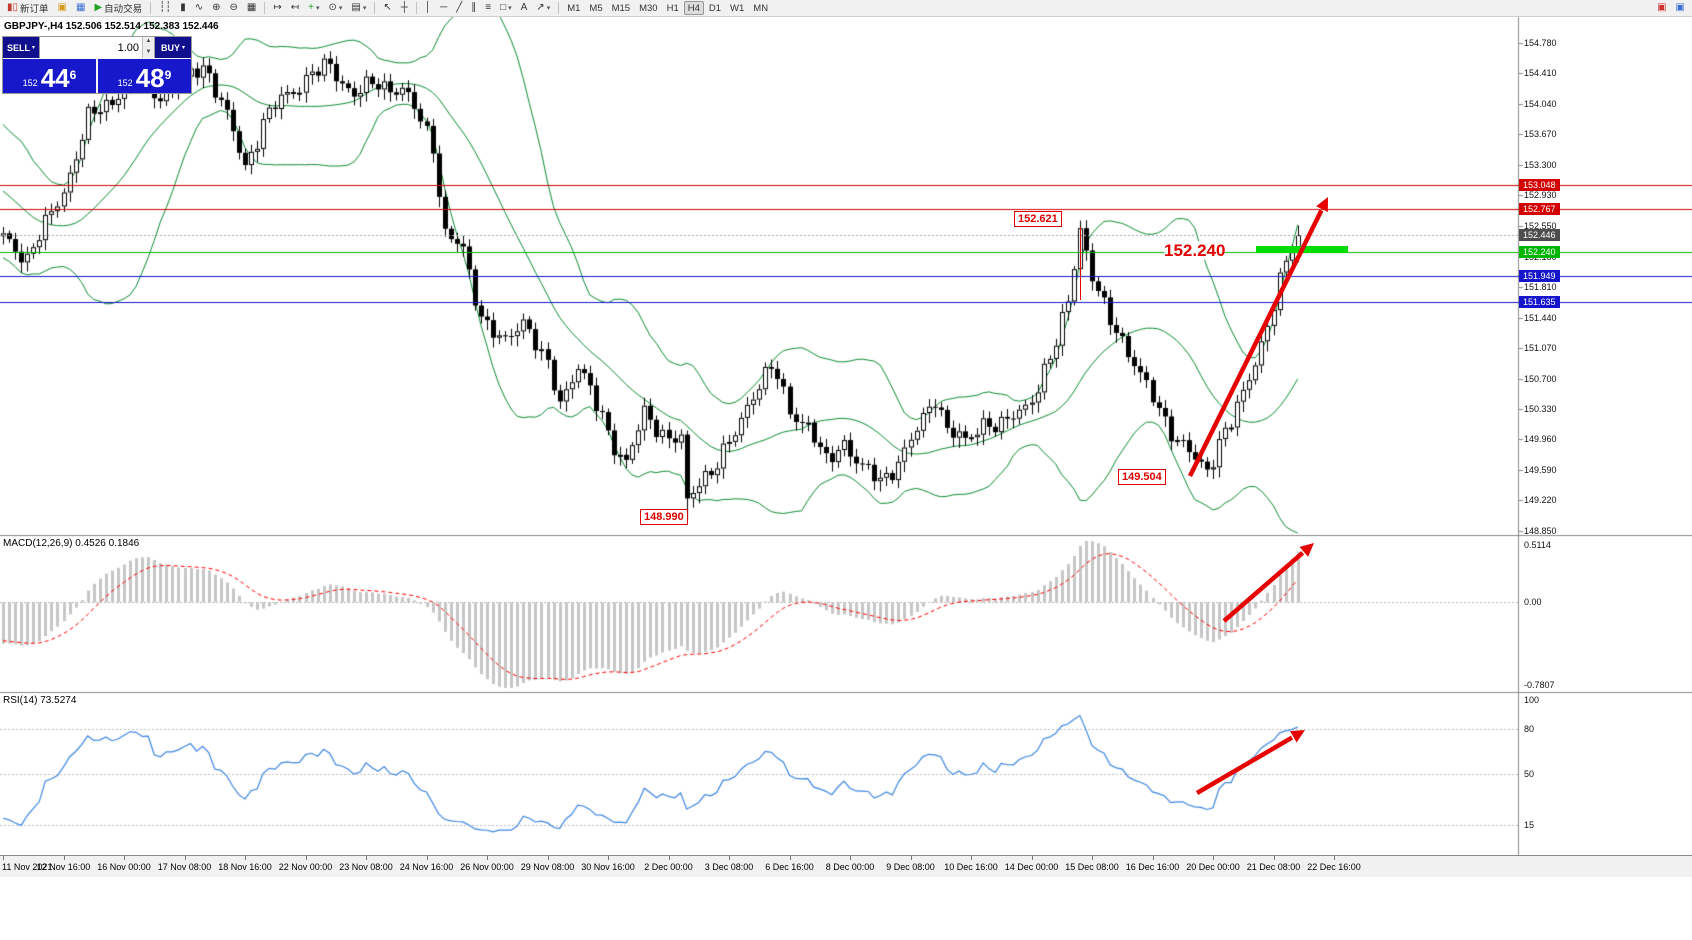 The height and width of the screenshot is (940, 1692). What do you see at coordinates (1533, 602) in the screenshot?
I see `macd-axis-label: 0.00` at bounding box center [1533, 602].